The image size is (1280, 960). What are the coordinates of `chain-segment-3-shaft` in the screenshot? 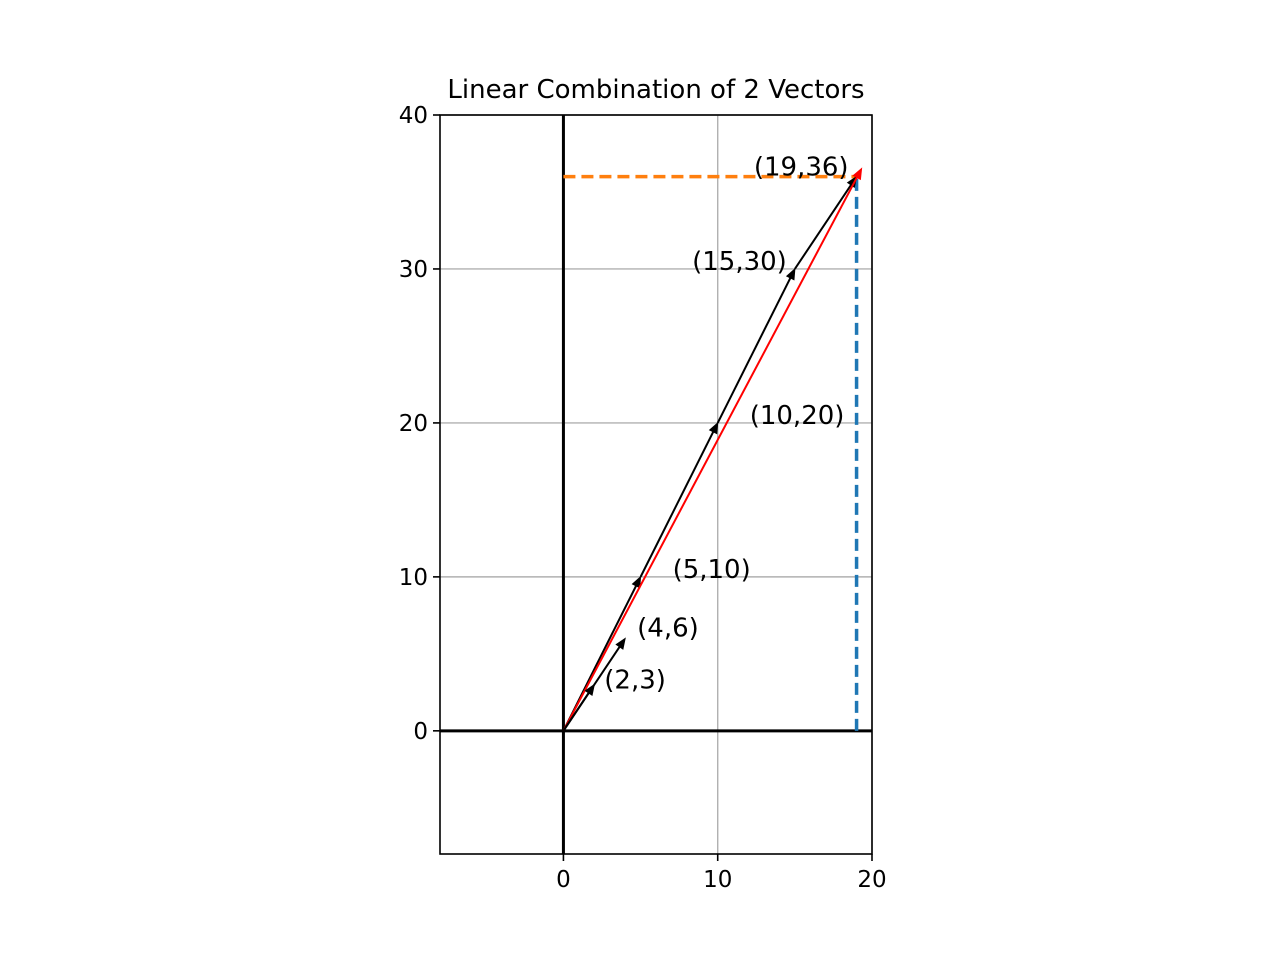 It's located at (754, 350).